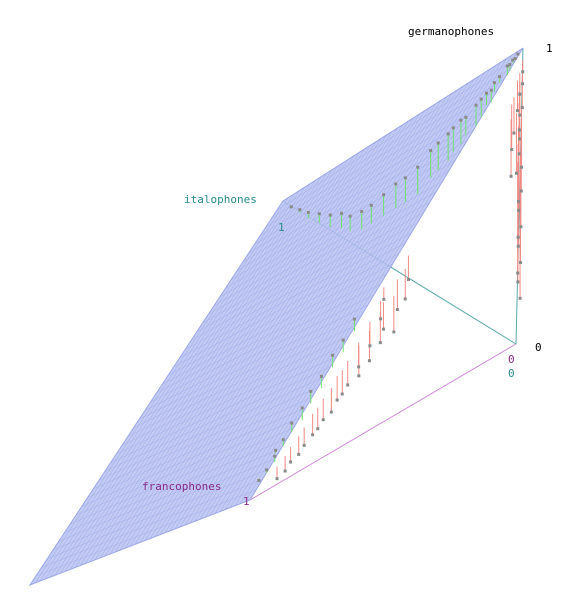 The image size is (588, 612). What do you see at coordinates (451, 31) in the screenshot?
I see `germanophones-axis-label: germanophones` at bounding box center [451, 31].